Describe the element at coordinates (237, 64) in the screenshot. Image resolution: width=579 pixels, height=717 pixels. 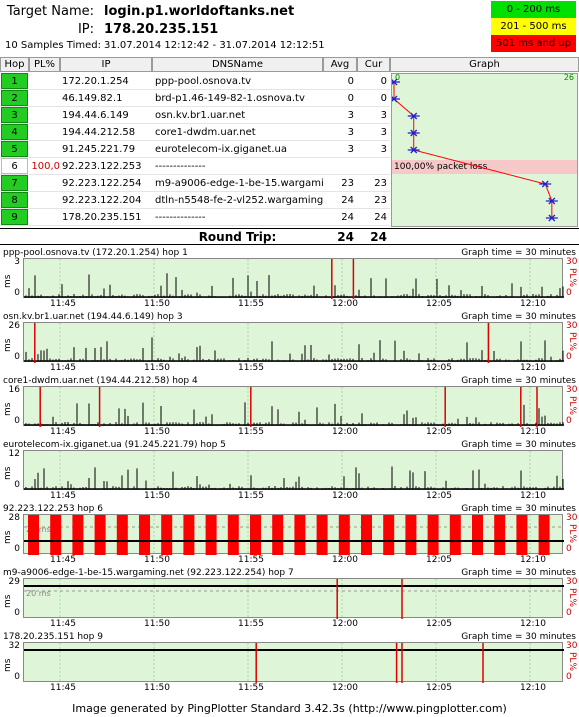
I see `col-dnsname: DNSName` at that location.